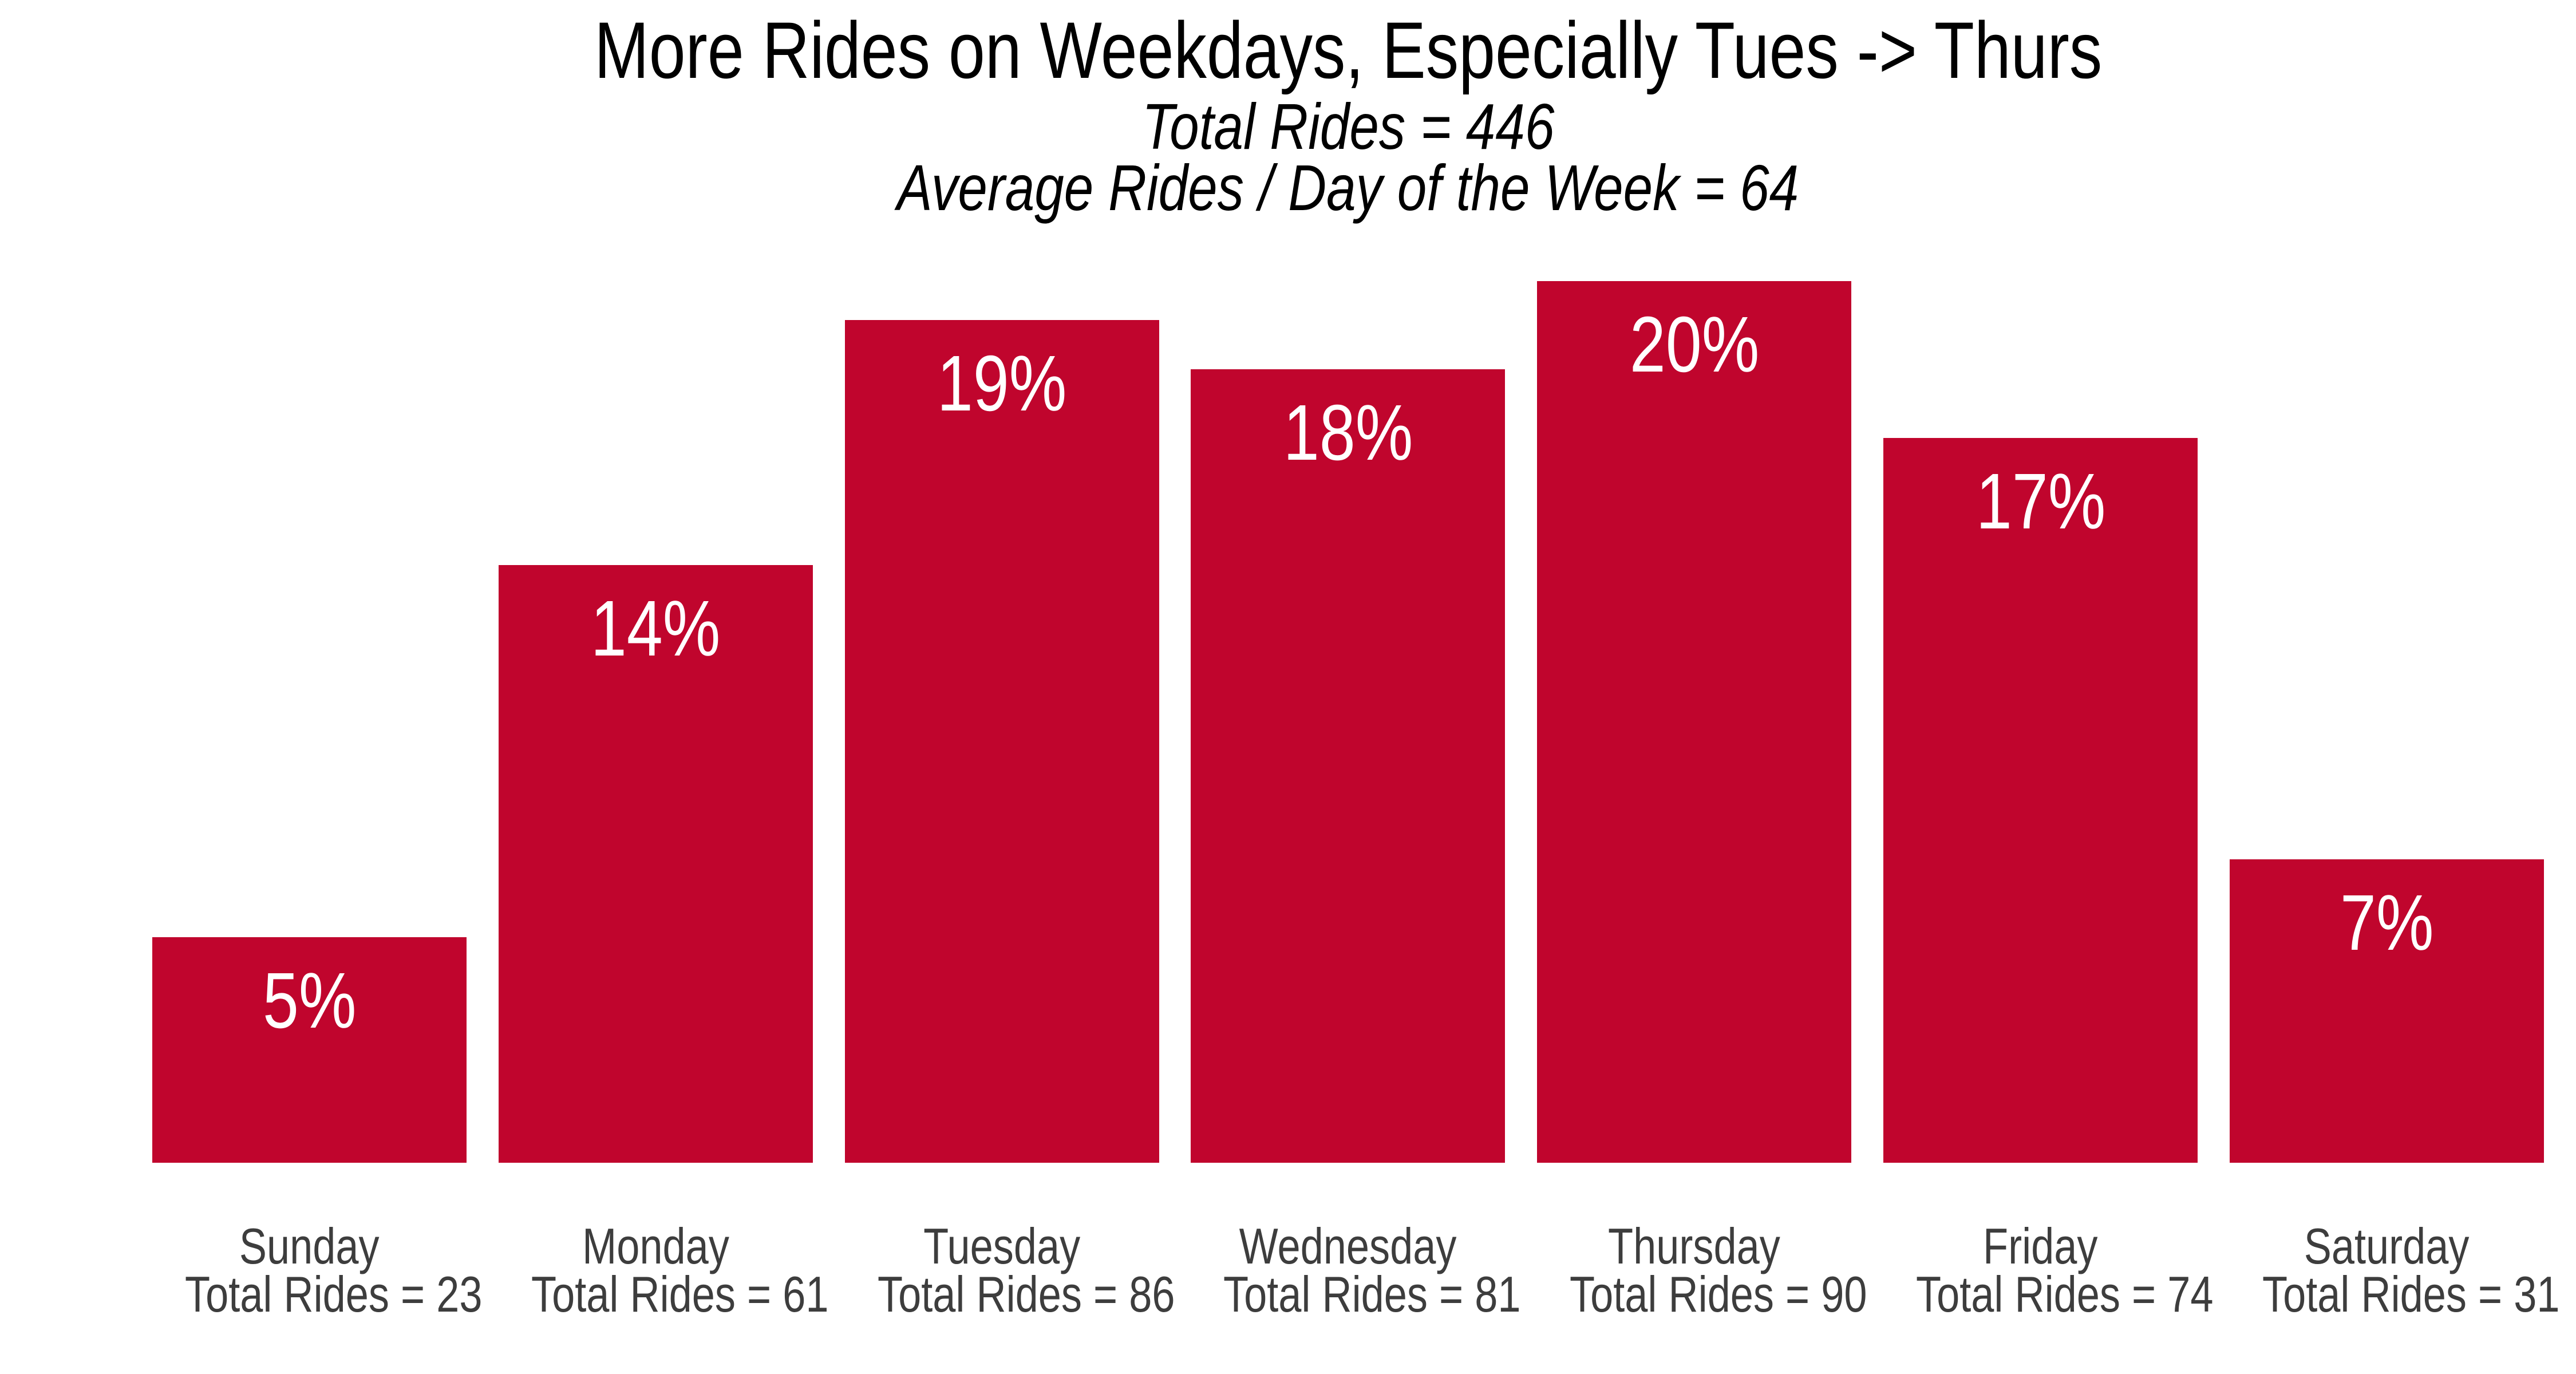 This screenshot has width=2576, height=1374. I want to click on bar-percent-label-tuesday: 19%, so click(1002, 383).